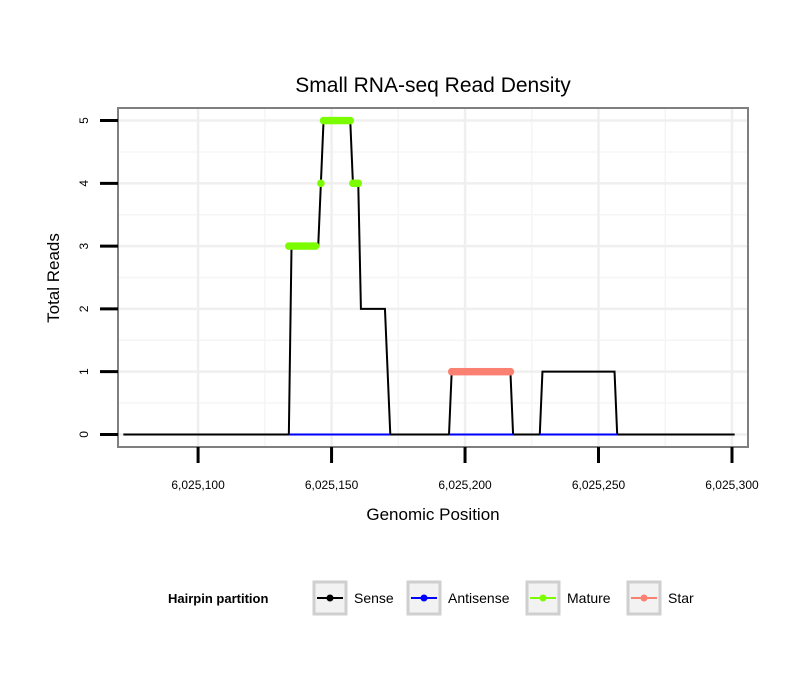 The width and height of the screenshot is (810, 690). Describe the element at coordinates (84, 434) in the screenshot. I see `y-tick-label: 0` at that location.